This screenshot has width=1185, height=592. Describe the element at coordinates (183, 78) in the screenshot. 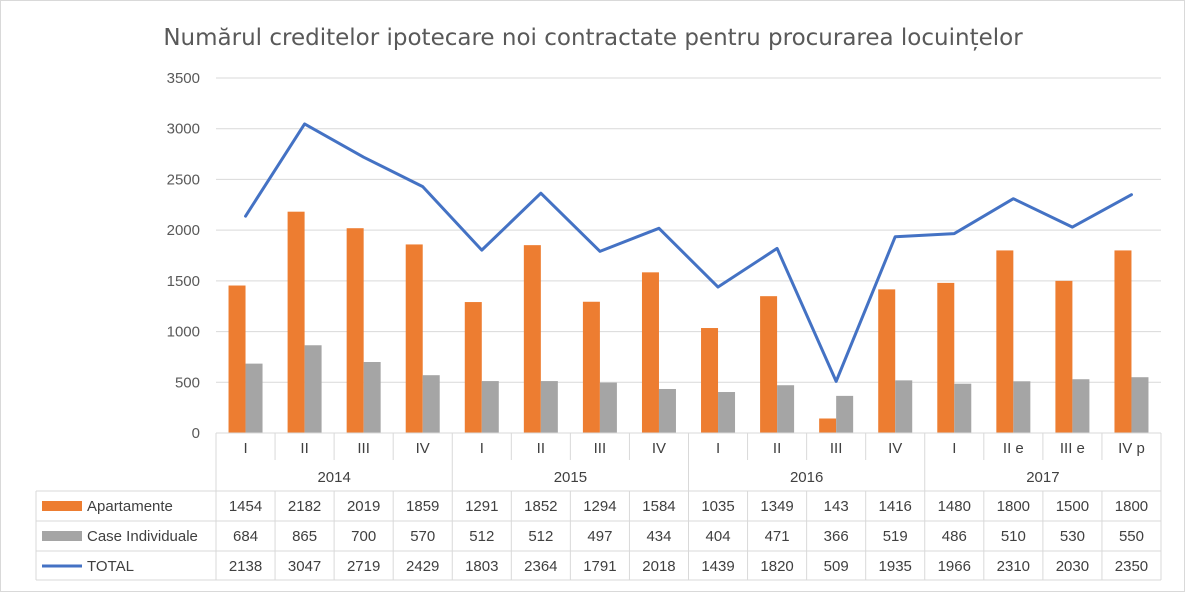

I see `y-tick-label: 3500` at that location.